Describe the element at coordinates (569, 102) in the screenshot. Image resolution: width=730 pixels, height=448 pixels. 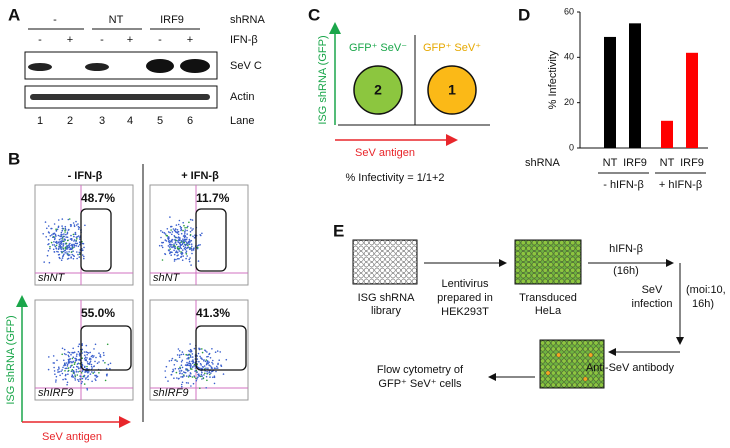
I see `y-tick-label: 20` at that location.